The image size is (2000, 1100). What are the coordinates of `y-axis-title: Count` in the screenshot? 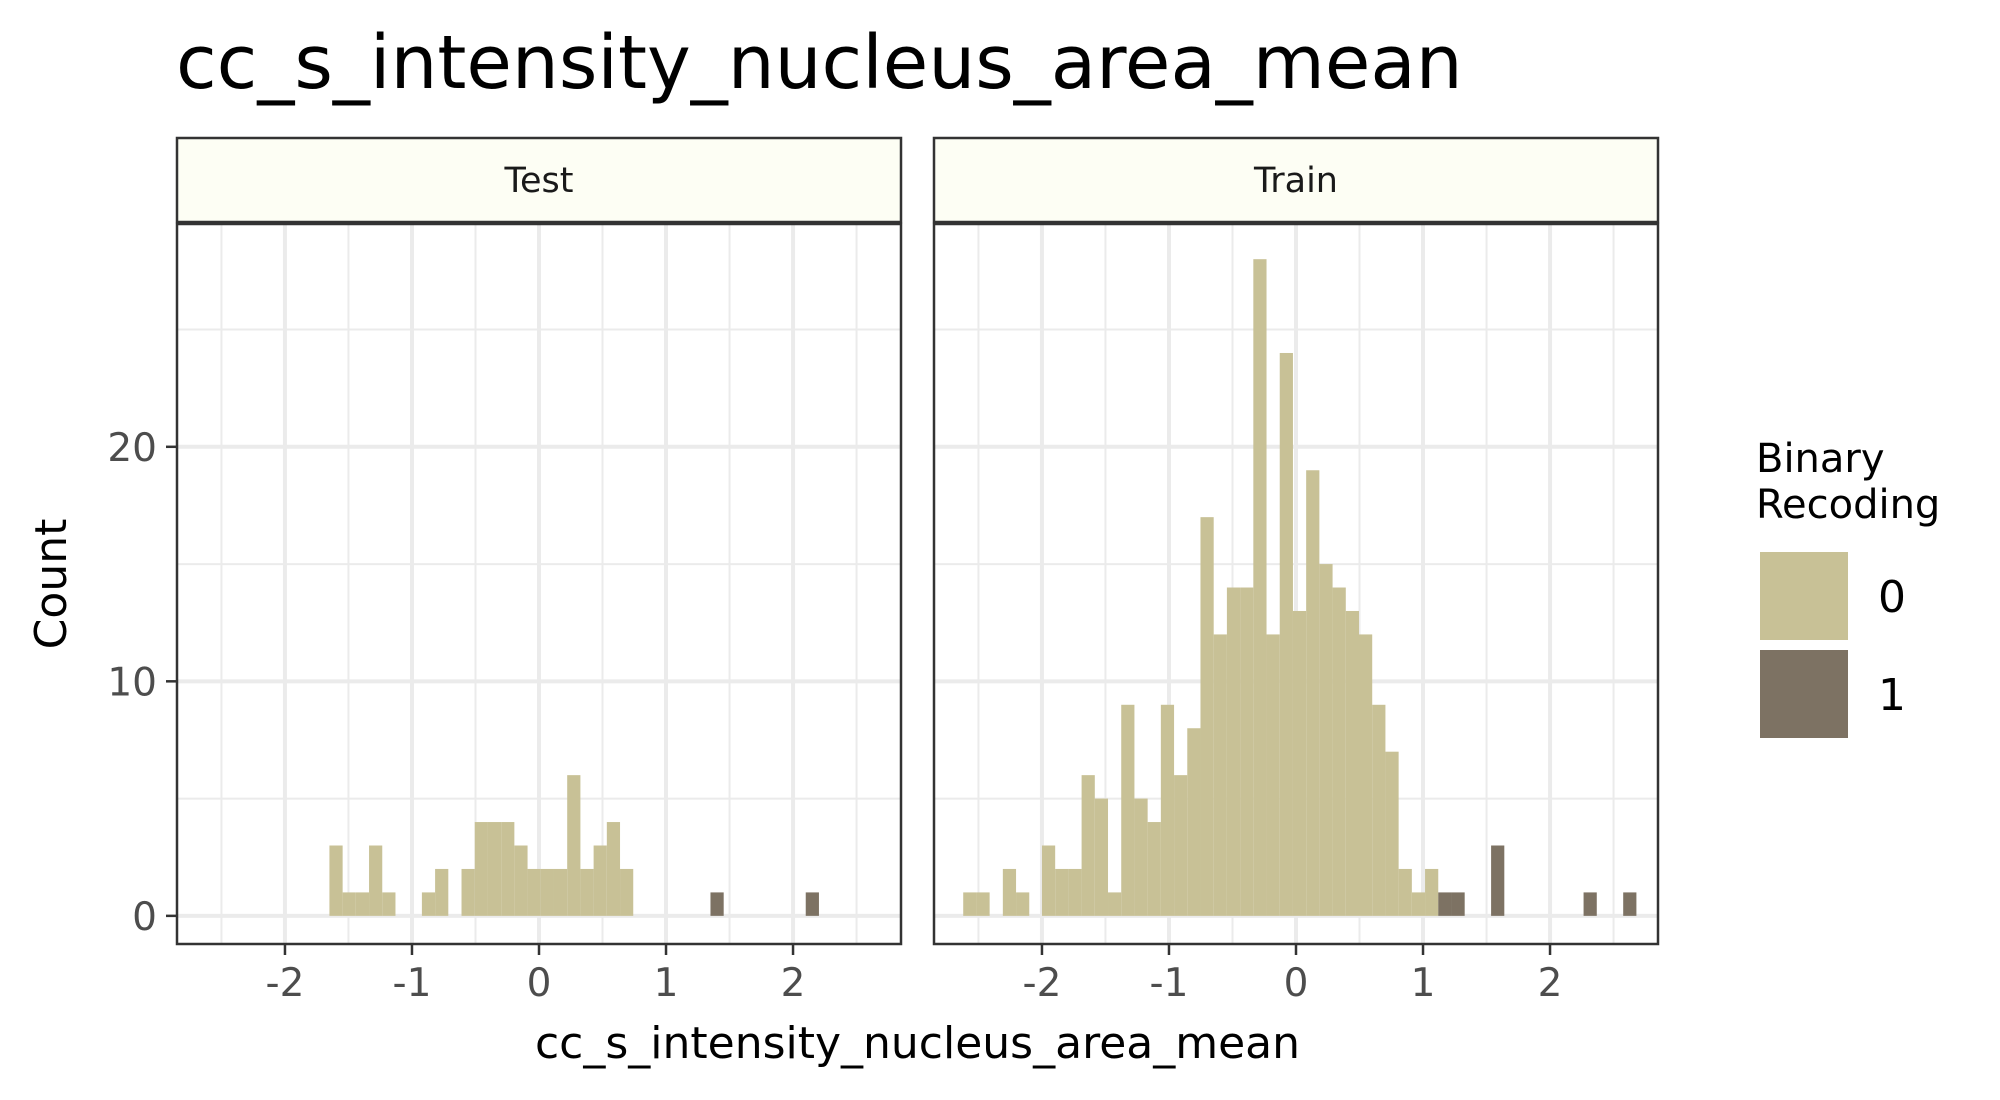 It's located at (51, 584).